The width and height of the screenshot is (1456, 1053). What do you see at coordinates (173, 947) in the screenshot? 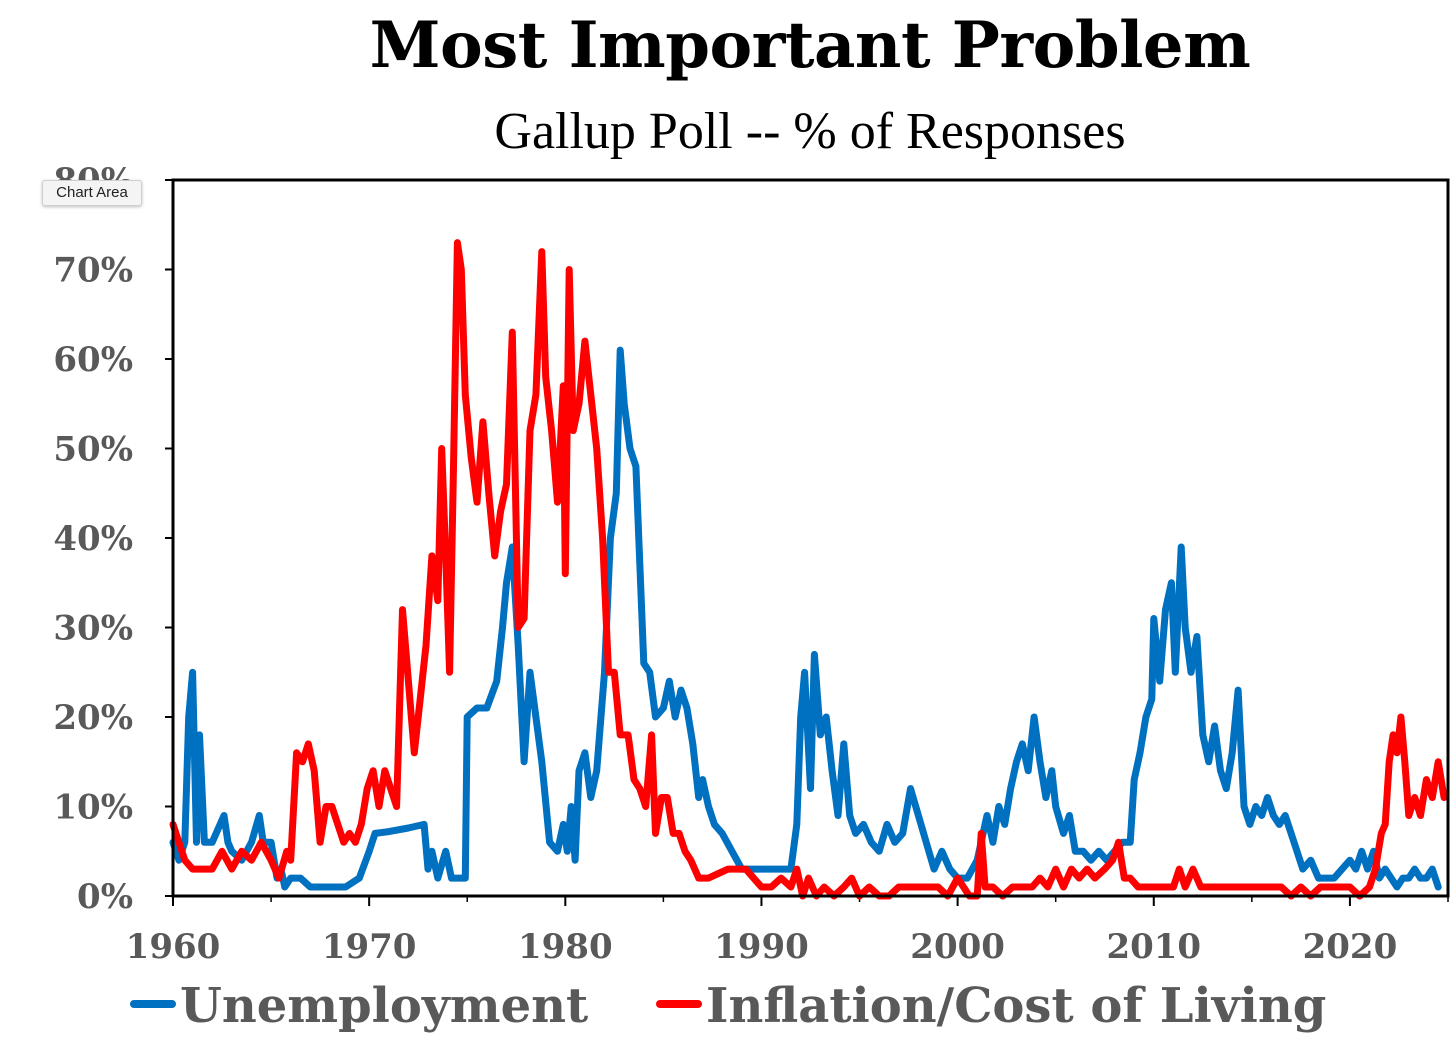
I see `x-tick-label: 1960` at bounding box center [173, 947].